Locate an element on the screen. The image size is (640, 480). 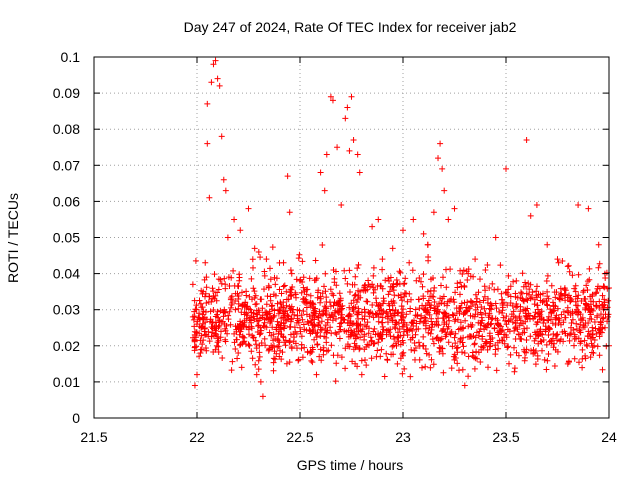
x-tick-label: 22 is located at coordinates (197, 437).